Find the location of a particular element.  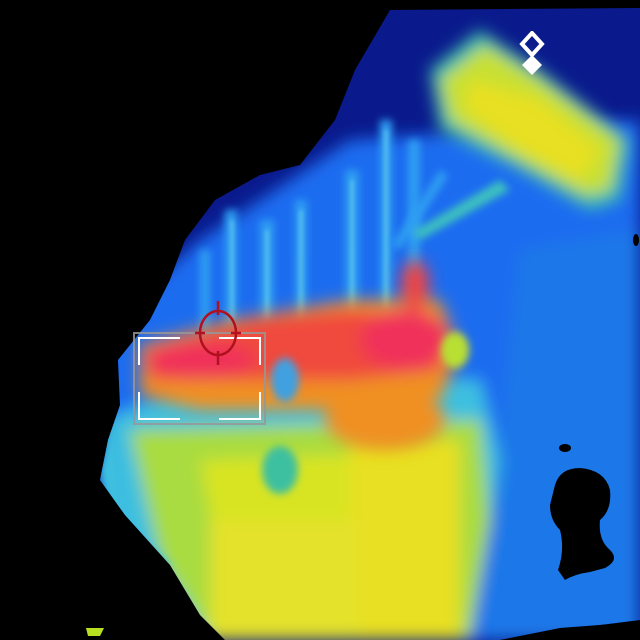

roi-corner-top-left is located at coordinates (159, 351).